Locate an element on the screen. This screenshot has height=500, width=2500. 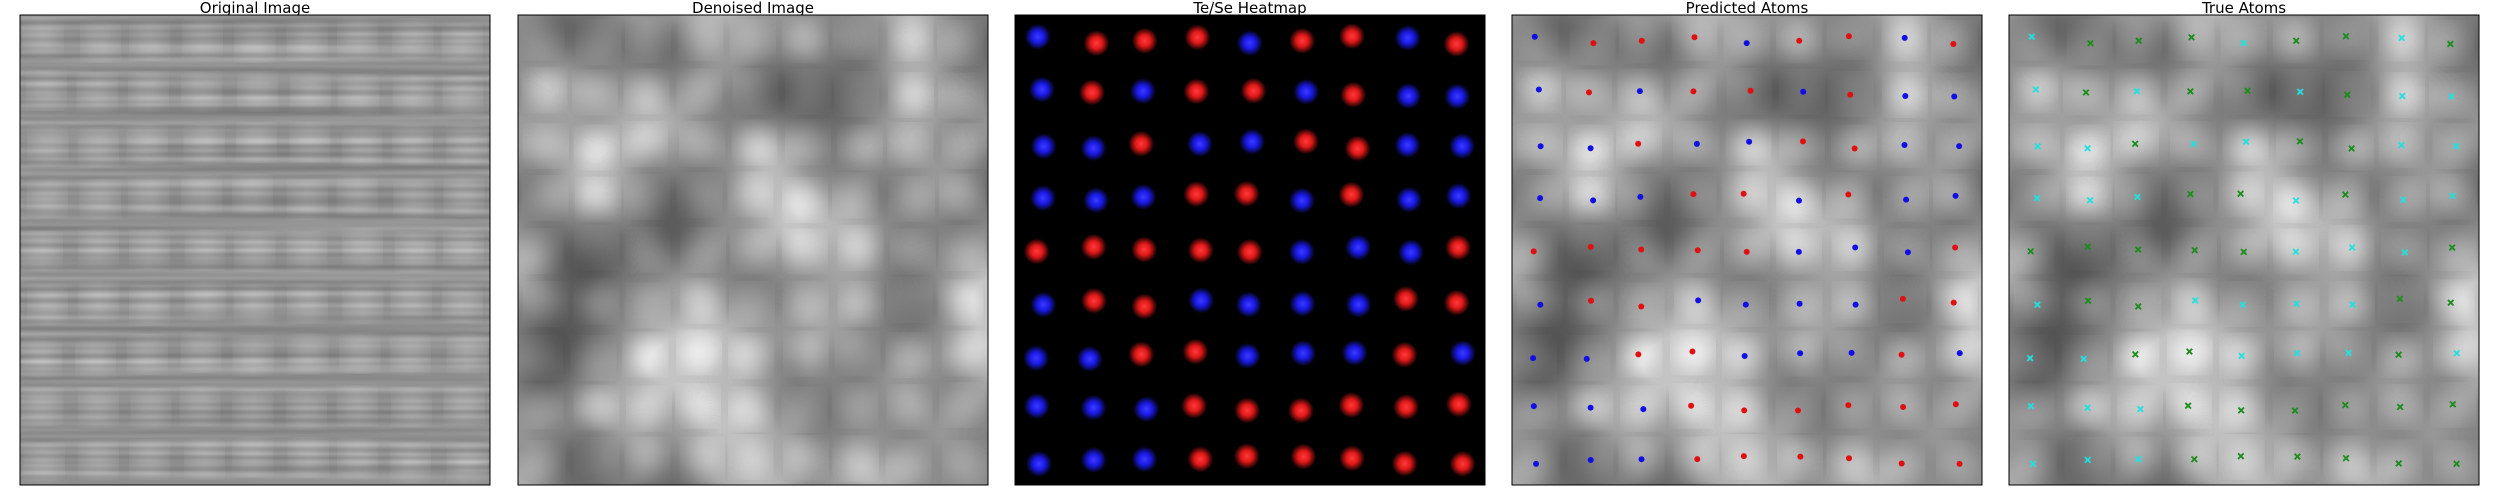
panel-title-heatmap: Te/Se Heatmap is located at coordinates (1249, 8).